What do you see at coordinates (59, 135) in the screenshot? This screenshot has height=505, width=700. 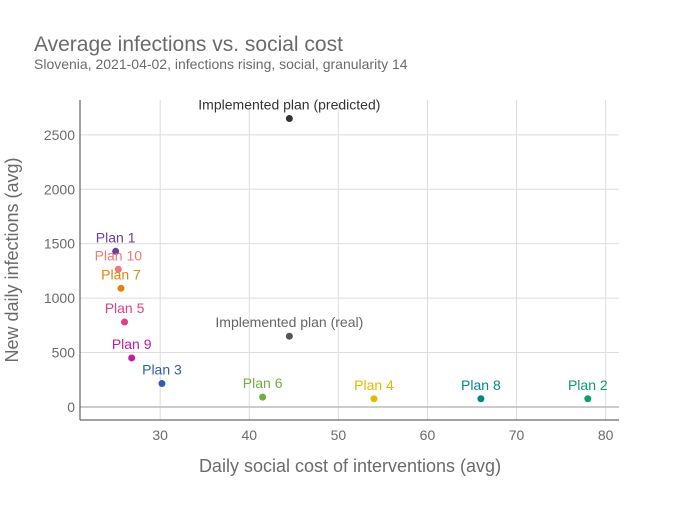 I see `y-tick-label: 2500` at bounding box center [59, 135].